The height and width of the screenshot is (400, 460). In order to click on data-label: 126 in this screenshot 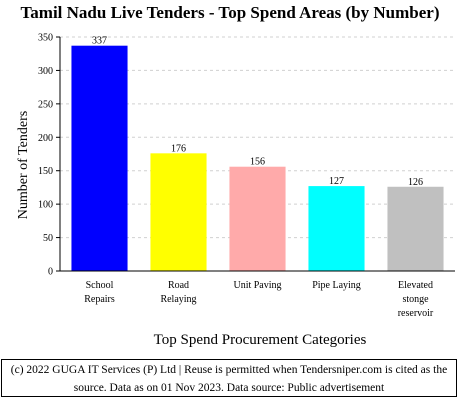, I will do `click(415, 182)`.